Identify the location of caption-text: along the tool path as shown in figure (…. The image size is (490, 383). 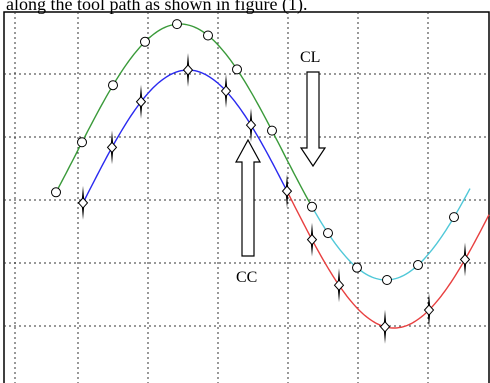
(157, 7).